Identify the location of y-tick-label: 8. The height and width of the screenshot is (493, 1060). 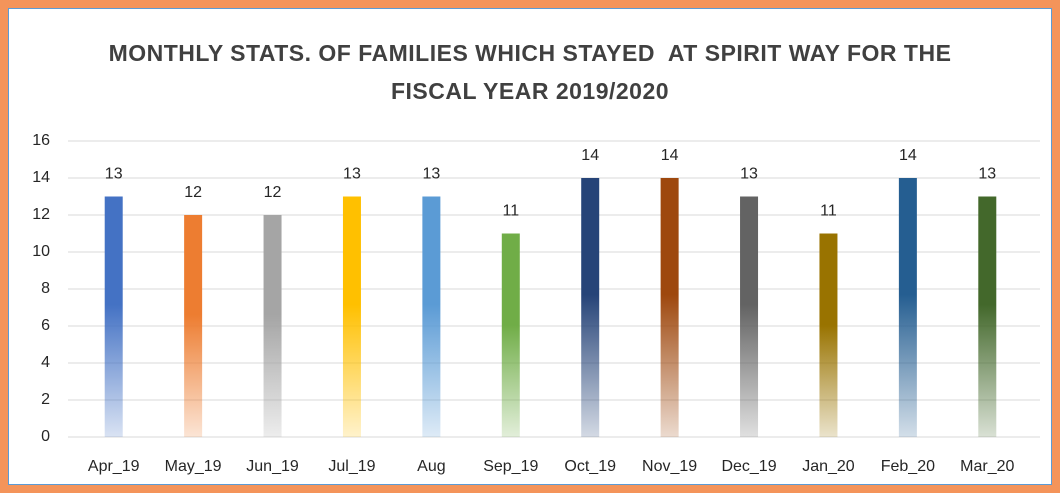
(45, 288).